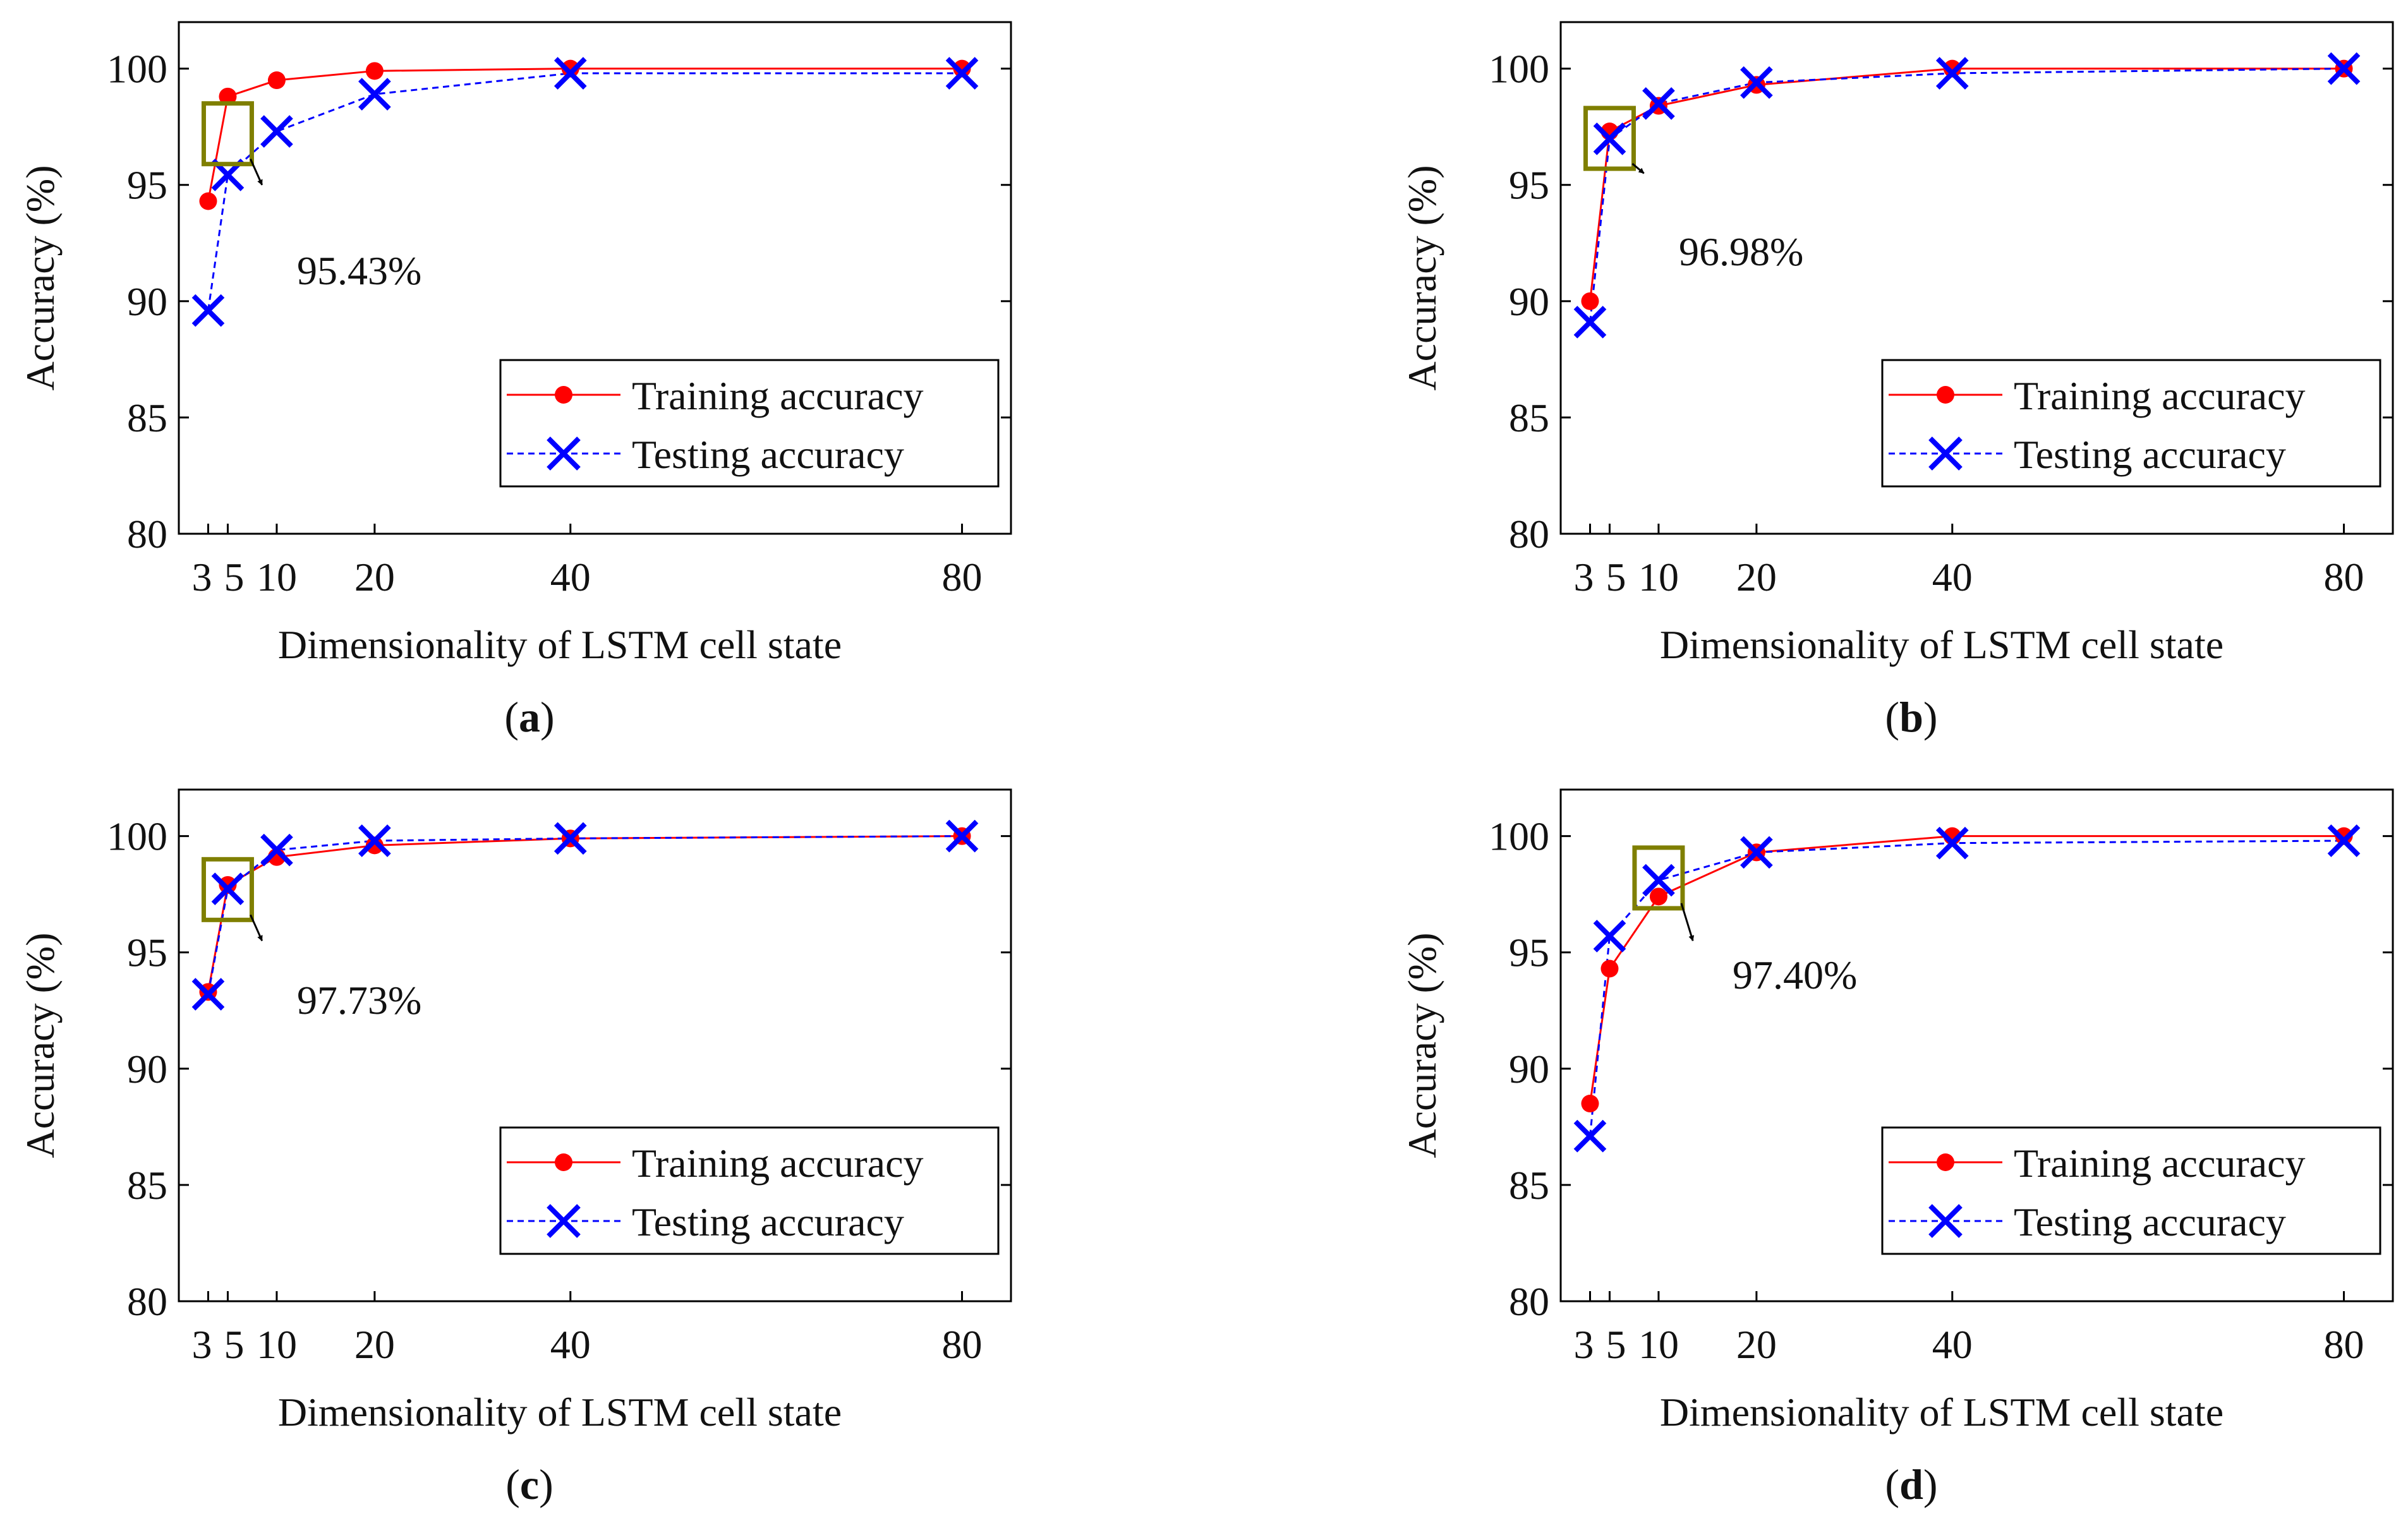 The width and height of the screenshot is (2408, 1528). I want to click on x-tick-label-b-3: 3, so click(1584, 577).